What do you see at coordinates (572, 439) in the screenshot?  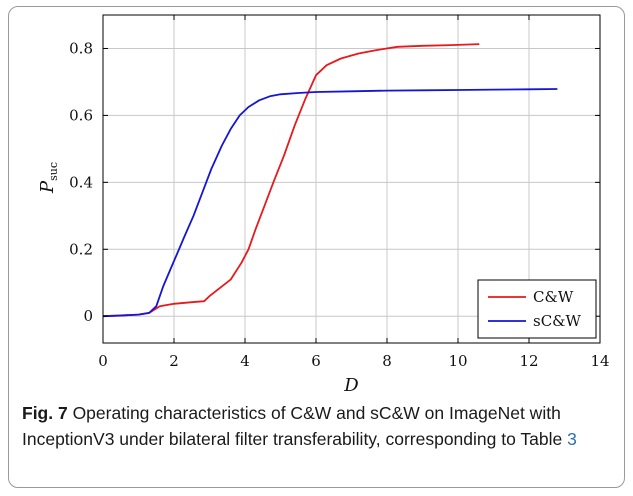 I see `table-reference-link: 3` at bounding box center [572, 439].